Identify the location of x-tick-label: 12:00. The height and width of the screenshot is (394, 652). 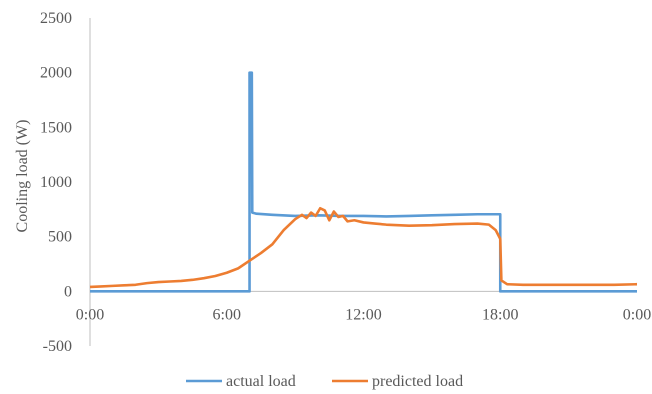
(363, 314).